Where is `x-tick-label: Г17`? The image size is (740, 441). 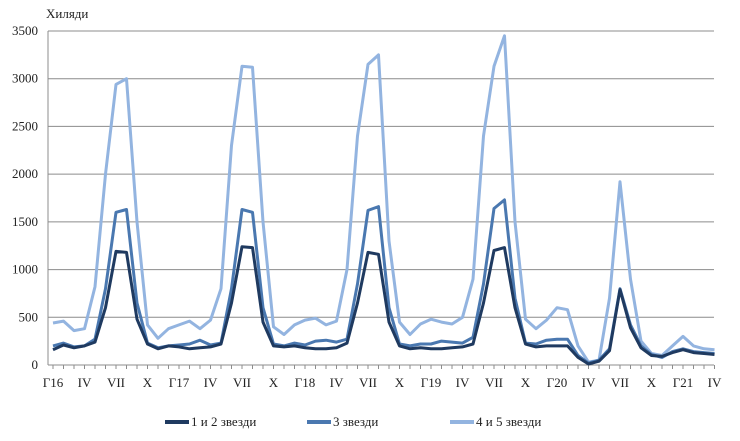 x-tick-label: Г17 is located at coordinates (179, 382).